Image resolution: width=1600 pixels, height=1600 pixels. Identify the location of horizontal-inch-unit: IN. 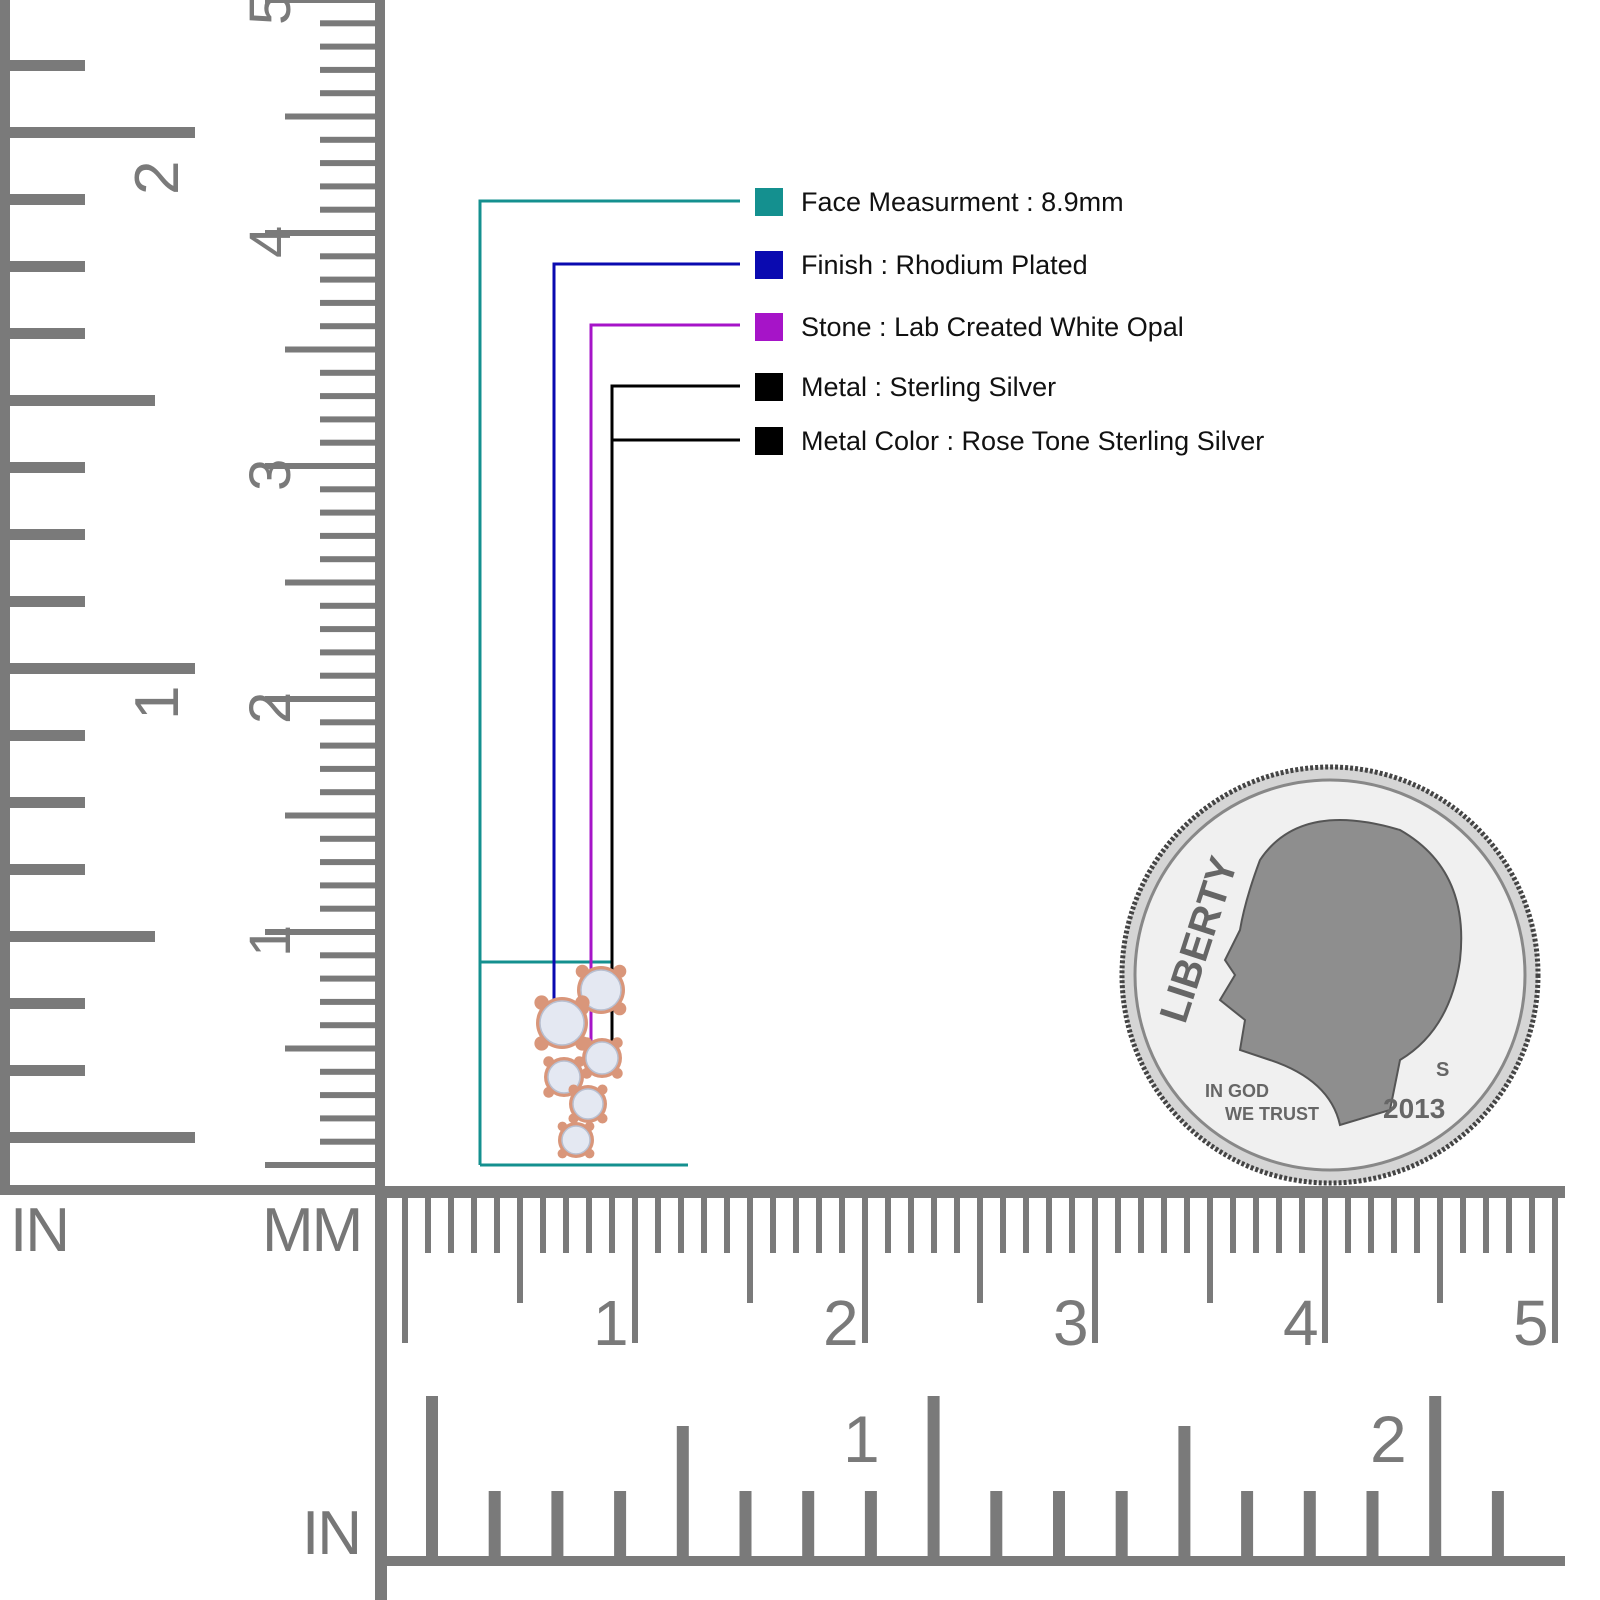
(332, 1533).